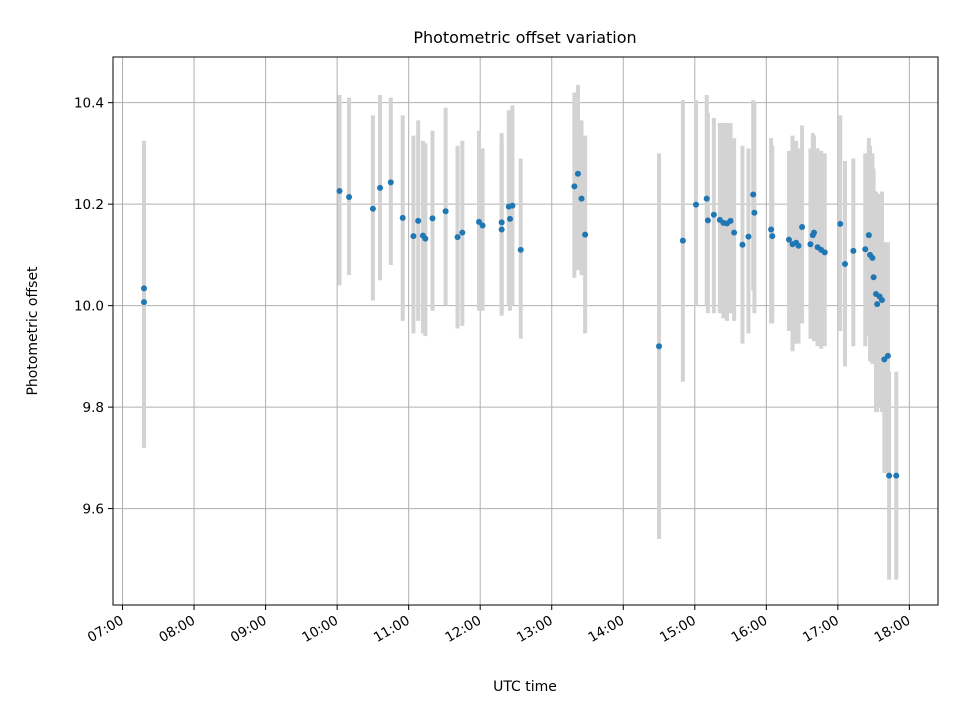 This screenshot has height=720, width=960. I want to click on x-tick-label: 08:00, so click(177, 629).